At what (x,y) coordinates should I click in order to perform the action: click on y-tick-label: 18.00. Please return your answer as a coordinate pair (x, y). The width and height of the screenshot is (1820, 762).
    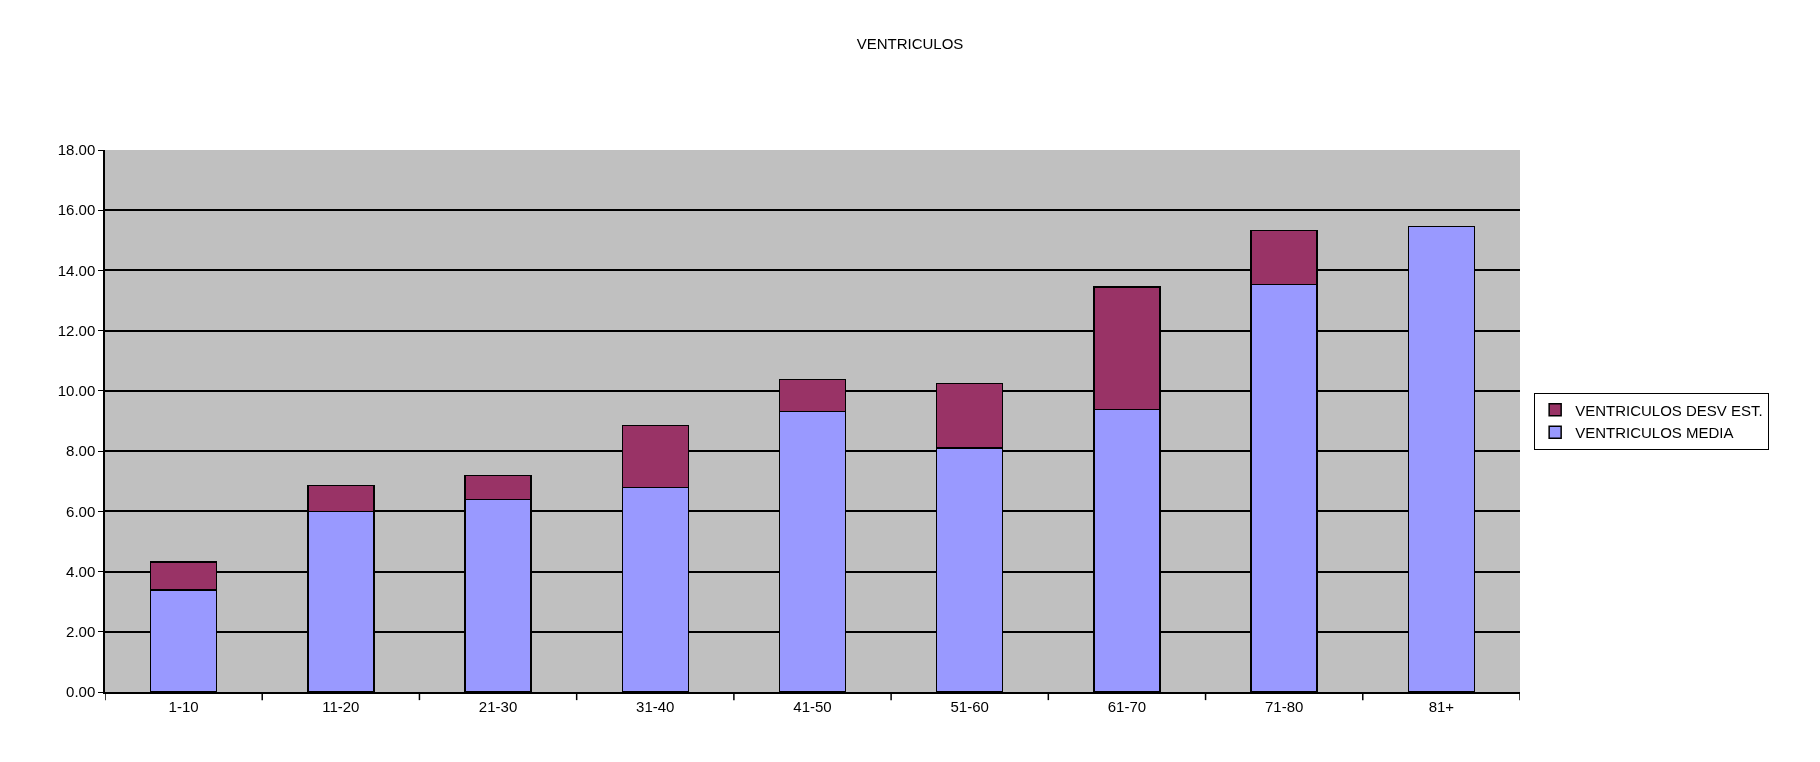
    Looking at the image, I should click on (76, 150).